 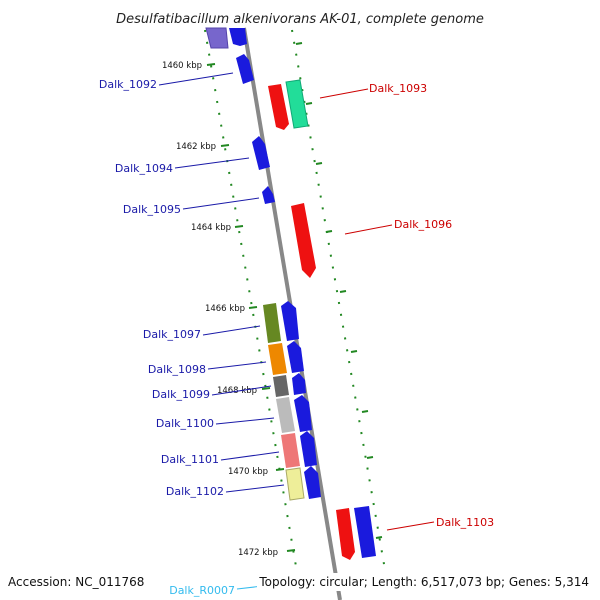 I want to click on tick-label-1460: 1460 kbp, so click(x=182, y=66).